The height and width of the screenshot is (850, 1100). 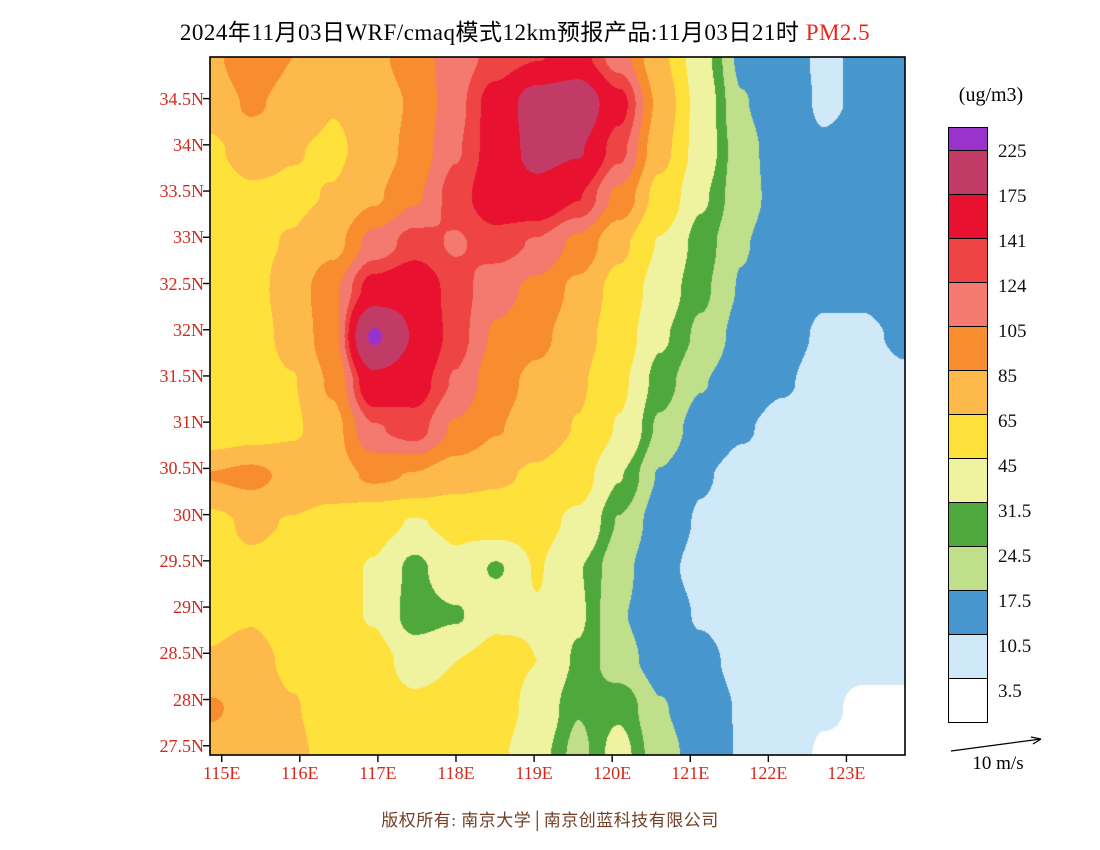 I want to click on legend-tick-label: 65, so click(x=1007, y=421).